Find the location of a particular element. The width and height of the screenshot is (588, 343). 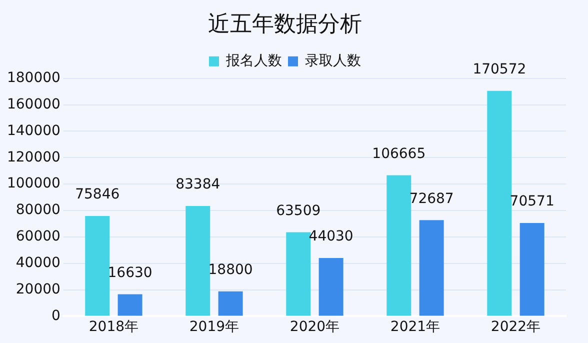

legend-label: 报名人数 is located at coordinates (253, 61).